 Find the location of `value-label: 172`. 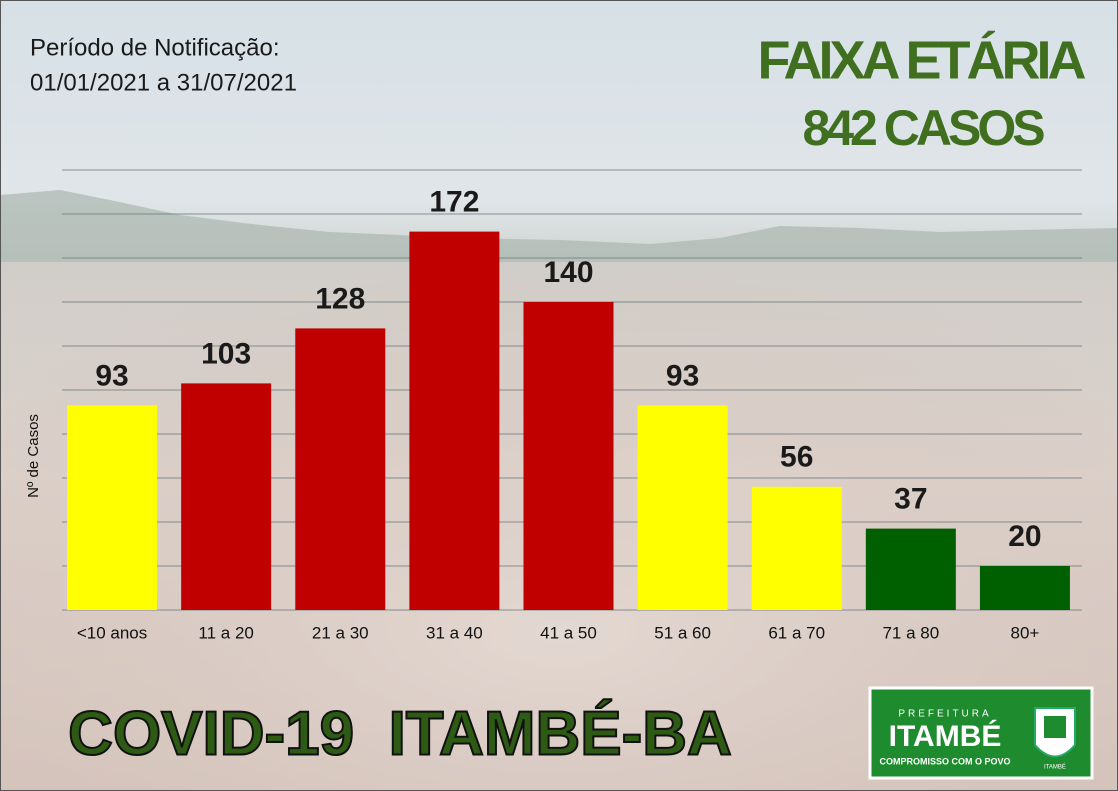

value-label: 172 is located at coordinates (454, 202).